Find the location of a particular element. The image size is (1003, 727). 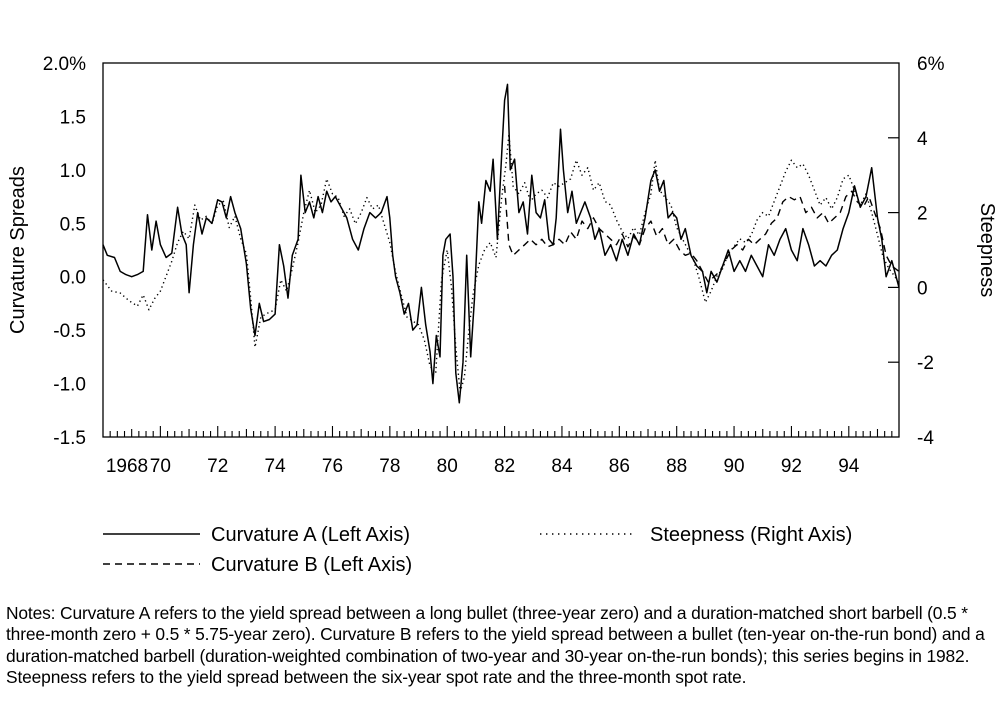

right-tick-label: -4 is located at coordinates (925, 438).